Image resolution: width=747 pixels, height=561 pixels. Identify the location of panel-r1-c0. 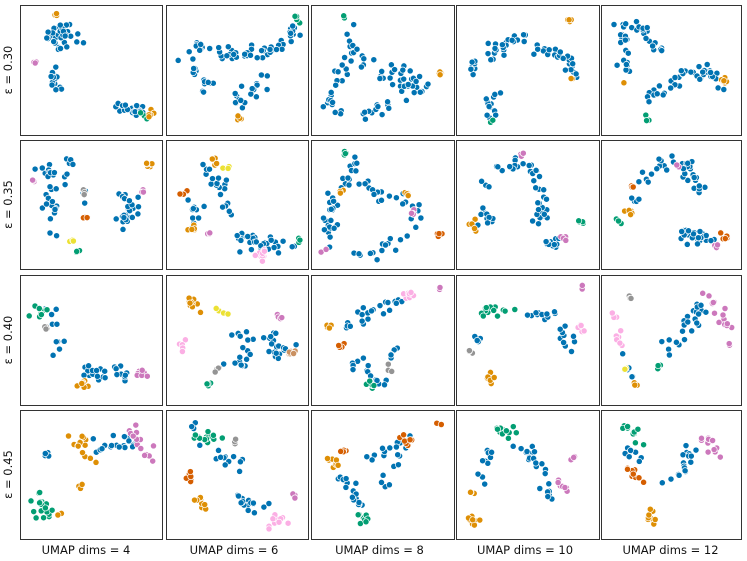
(91, 205).